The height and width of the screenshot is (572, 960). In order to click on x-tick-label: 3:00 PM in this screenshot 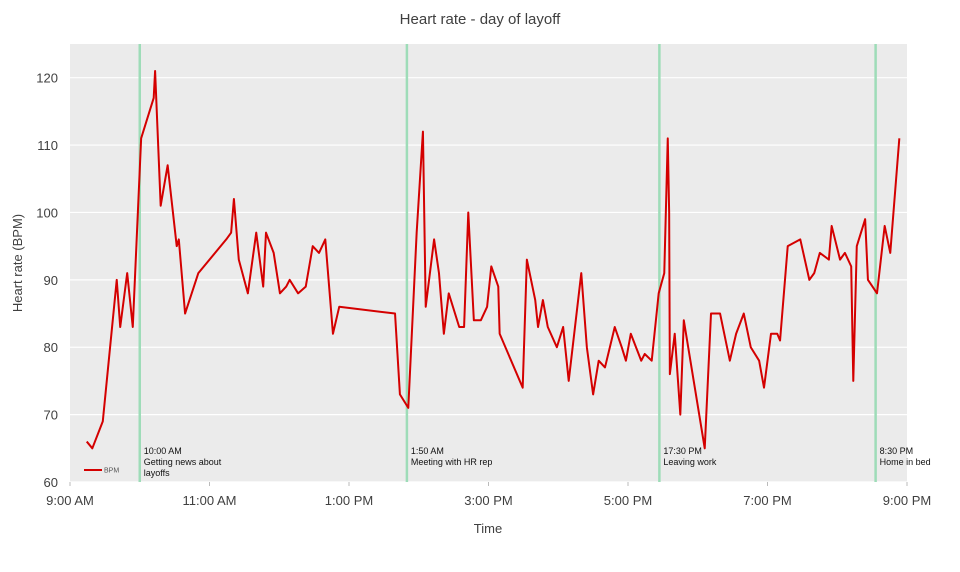, I will do `click(488, 500)`.